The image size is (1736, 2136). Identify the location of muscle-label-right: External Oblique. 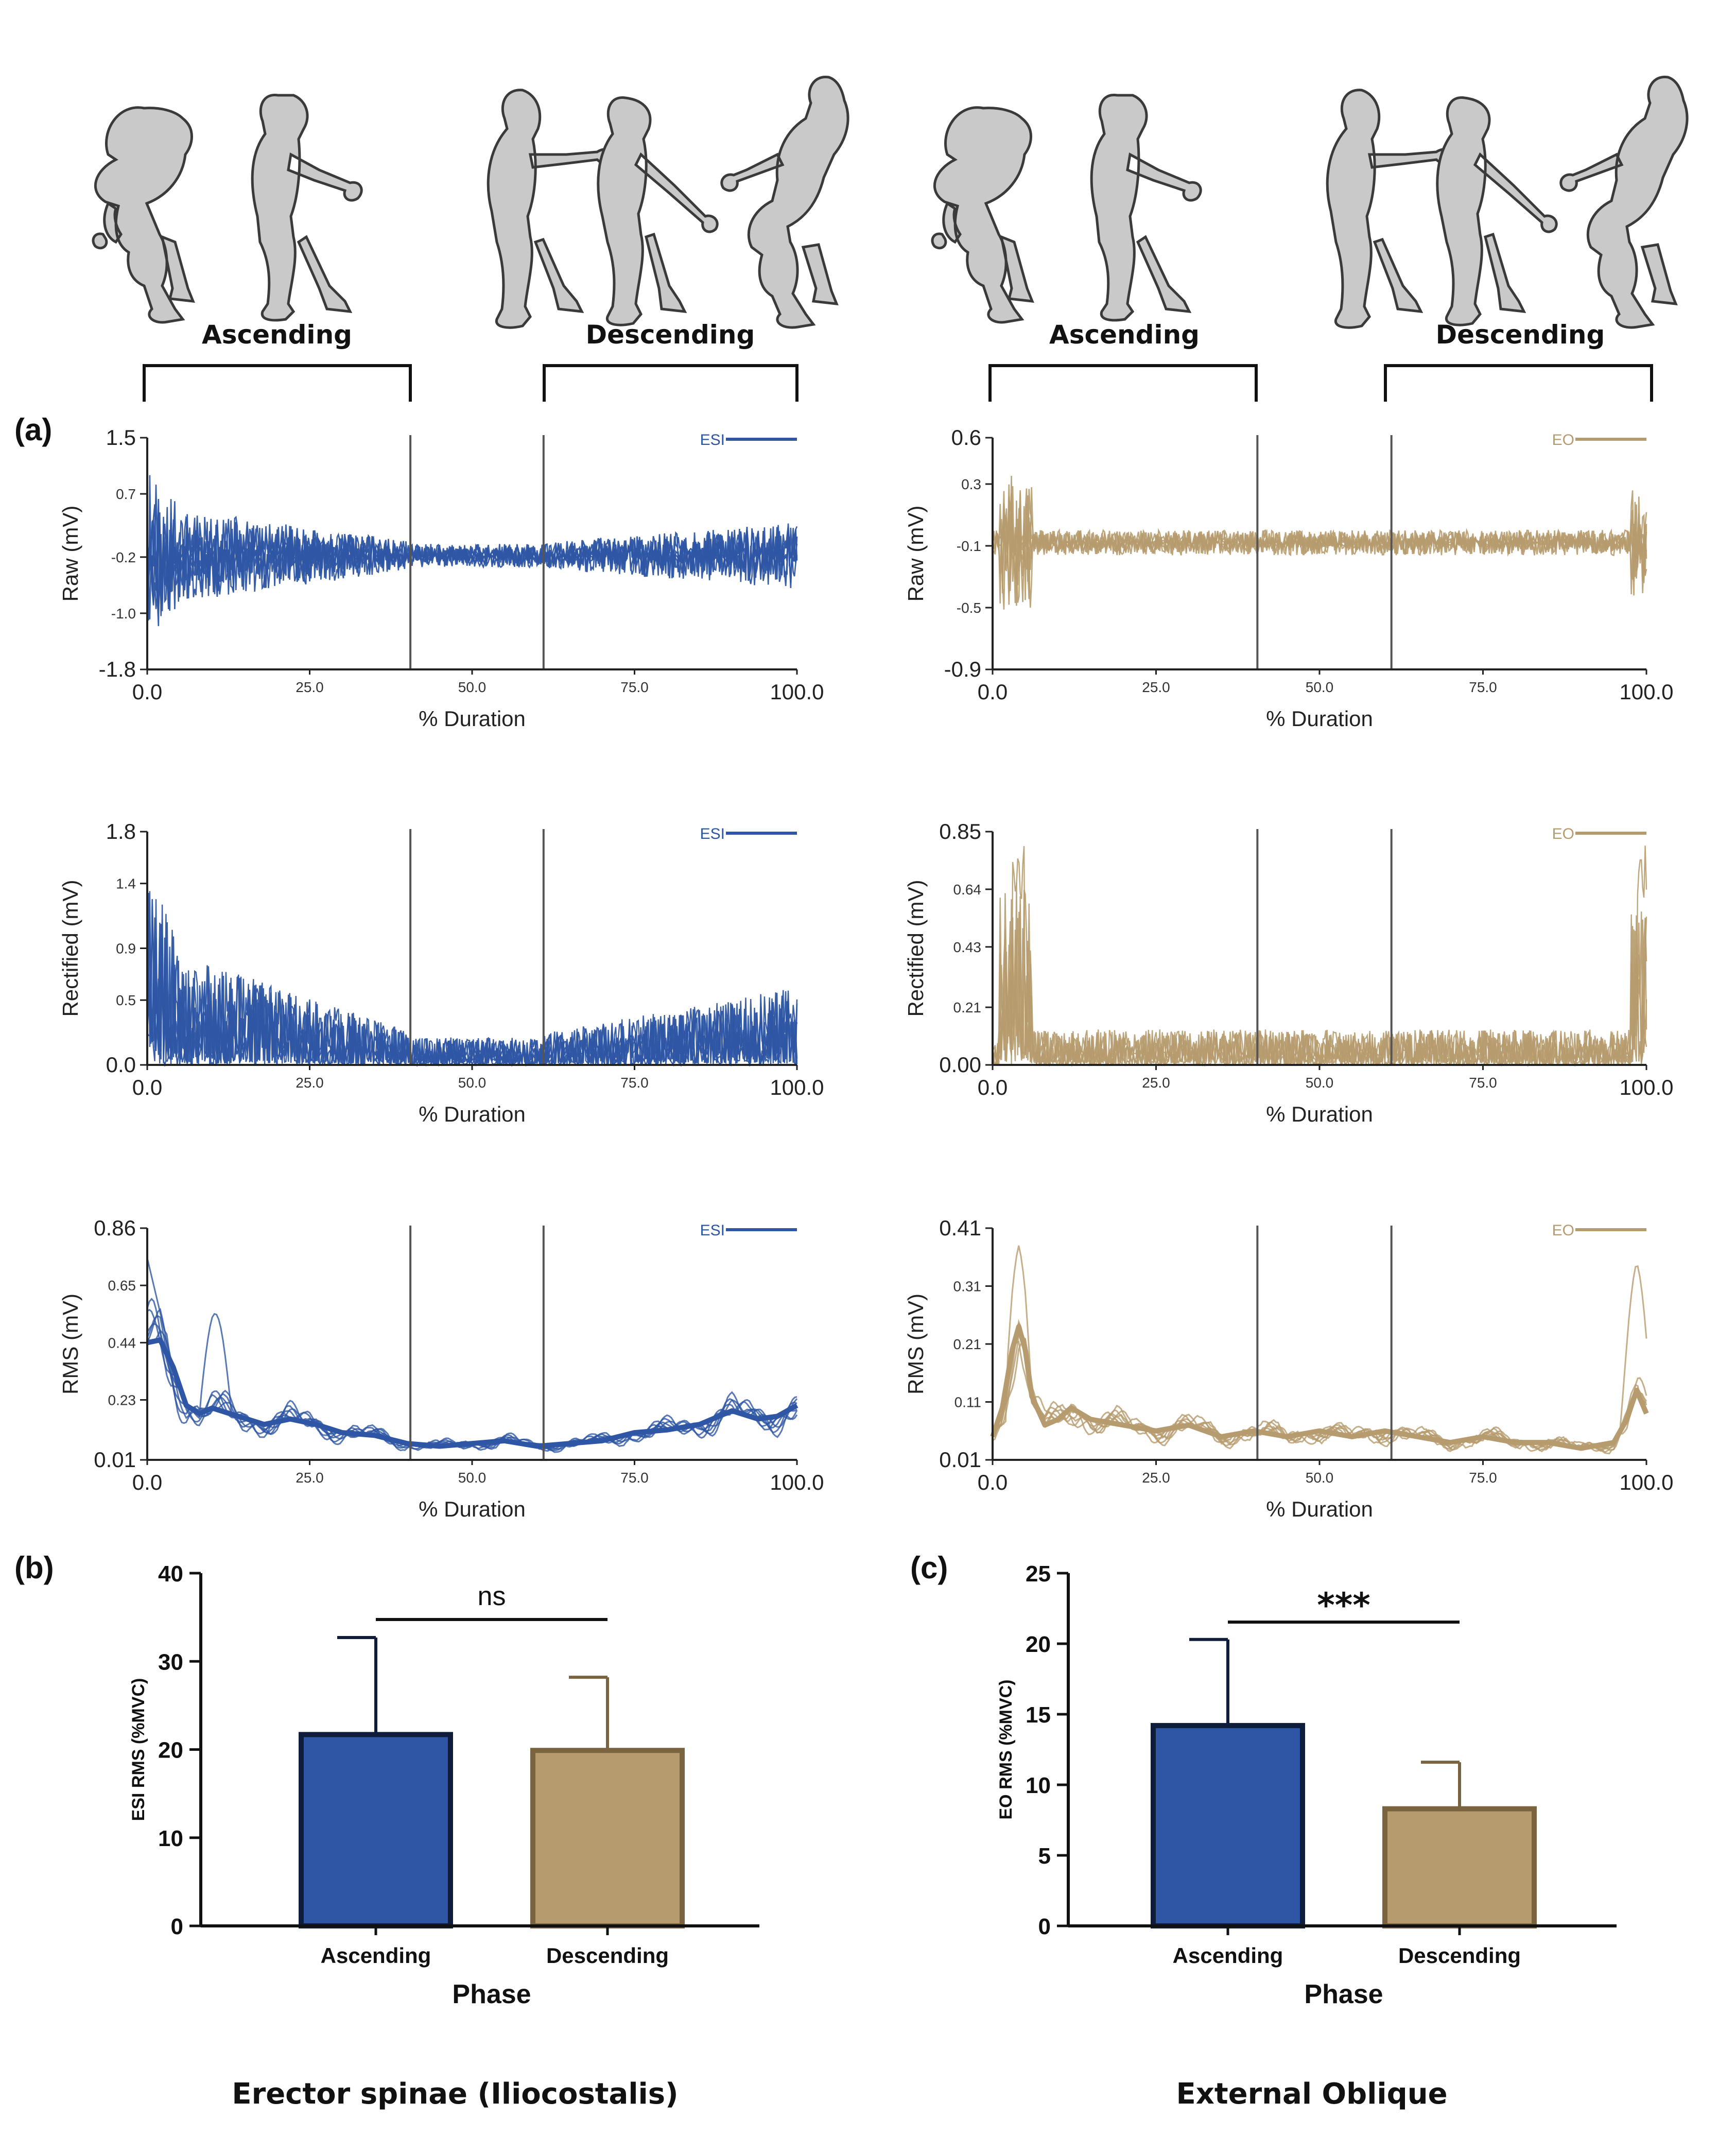
(1312, 2094).